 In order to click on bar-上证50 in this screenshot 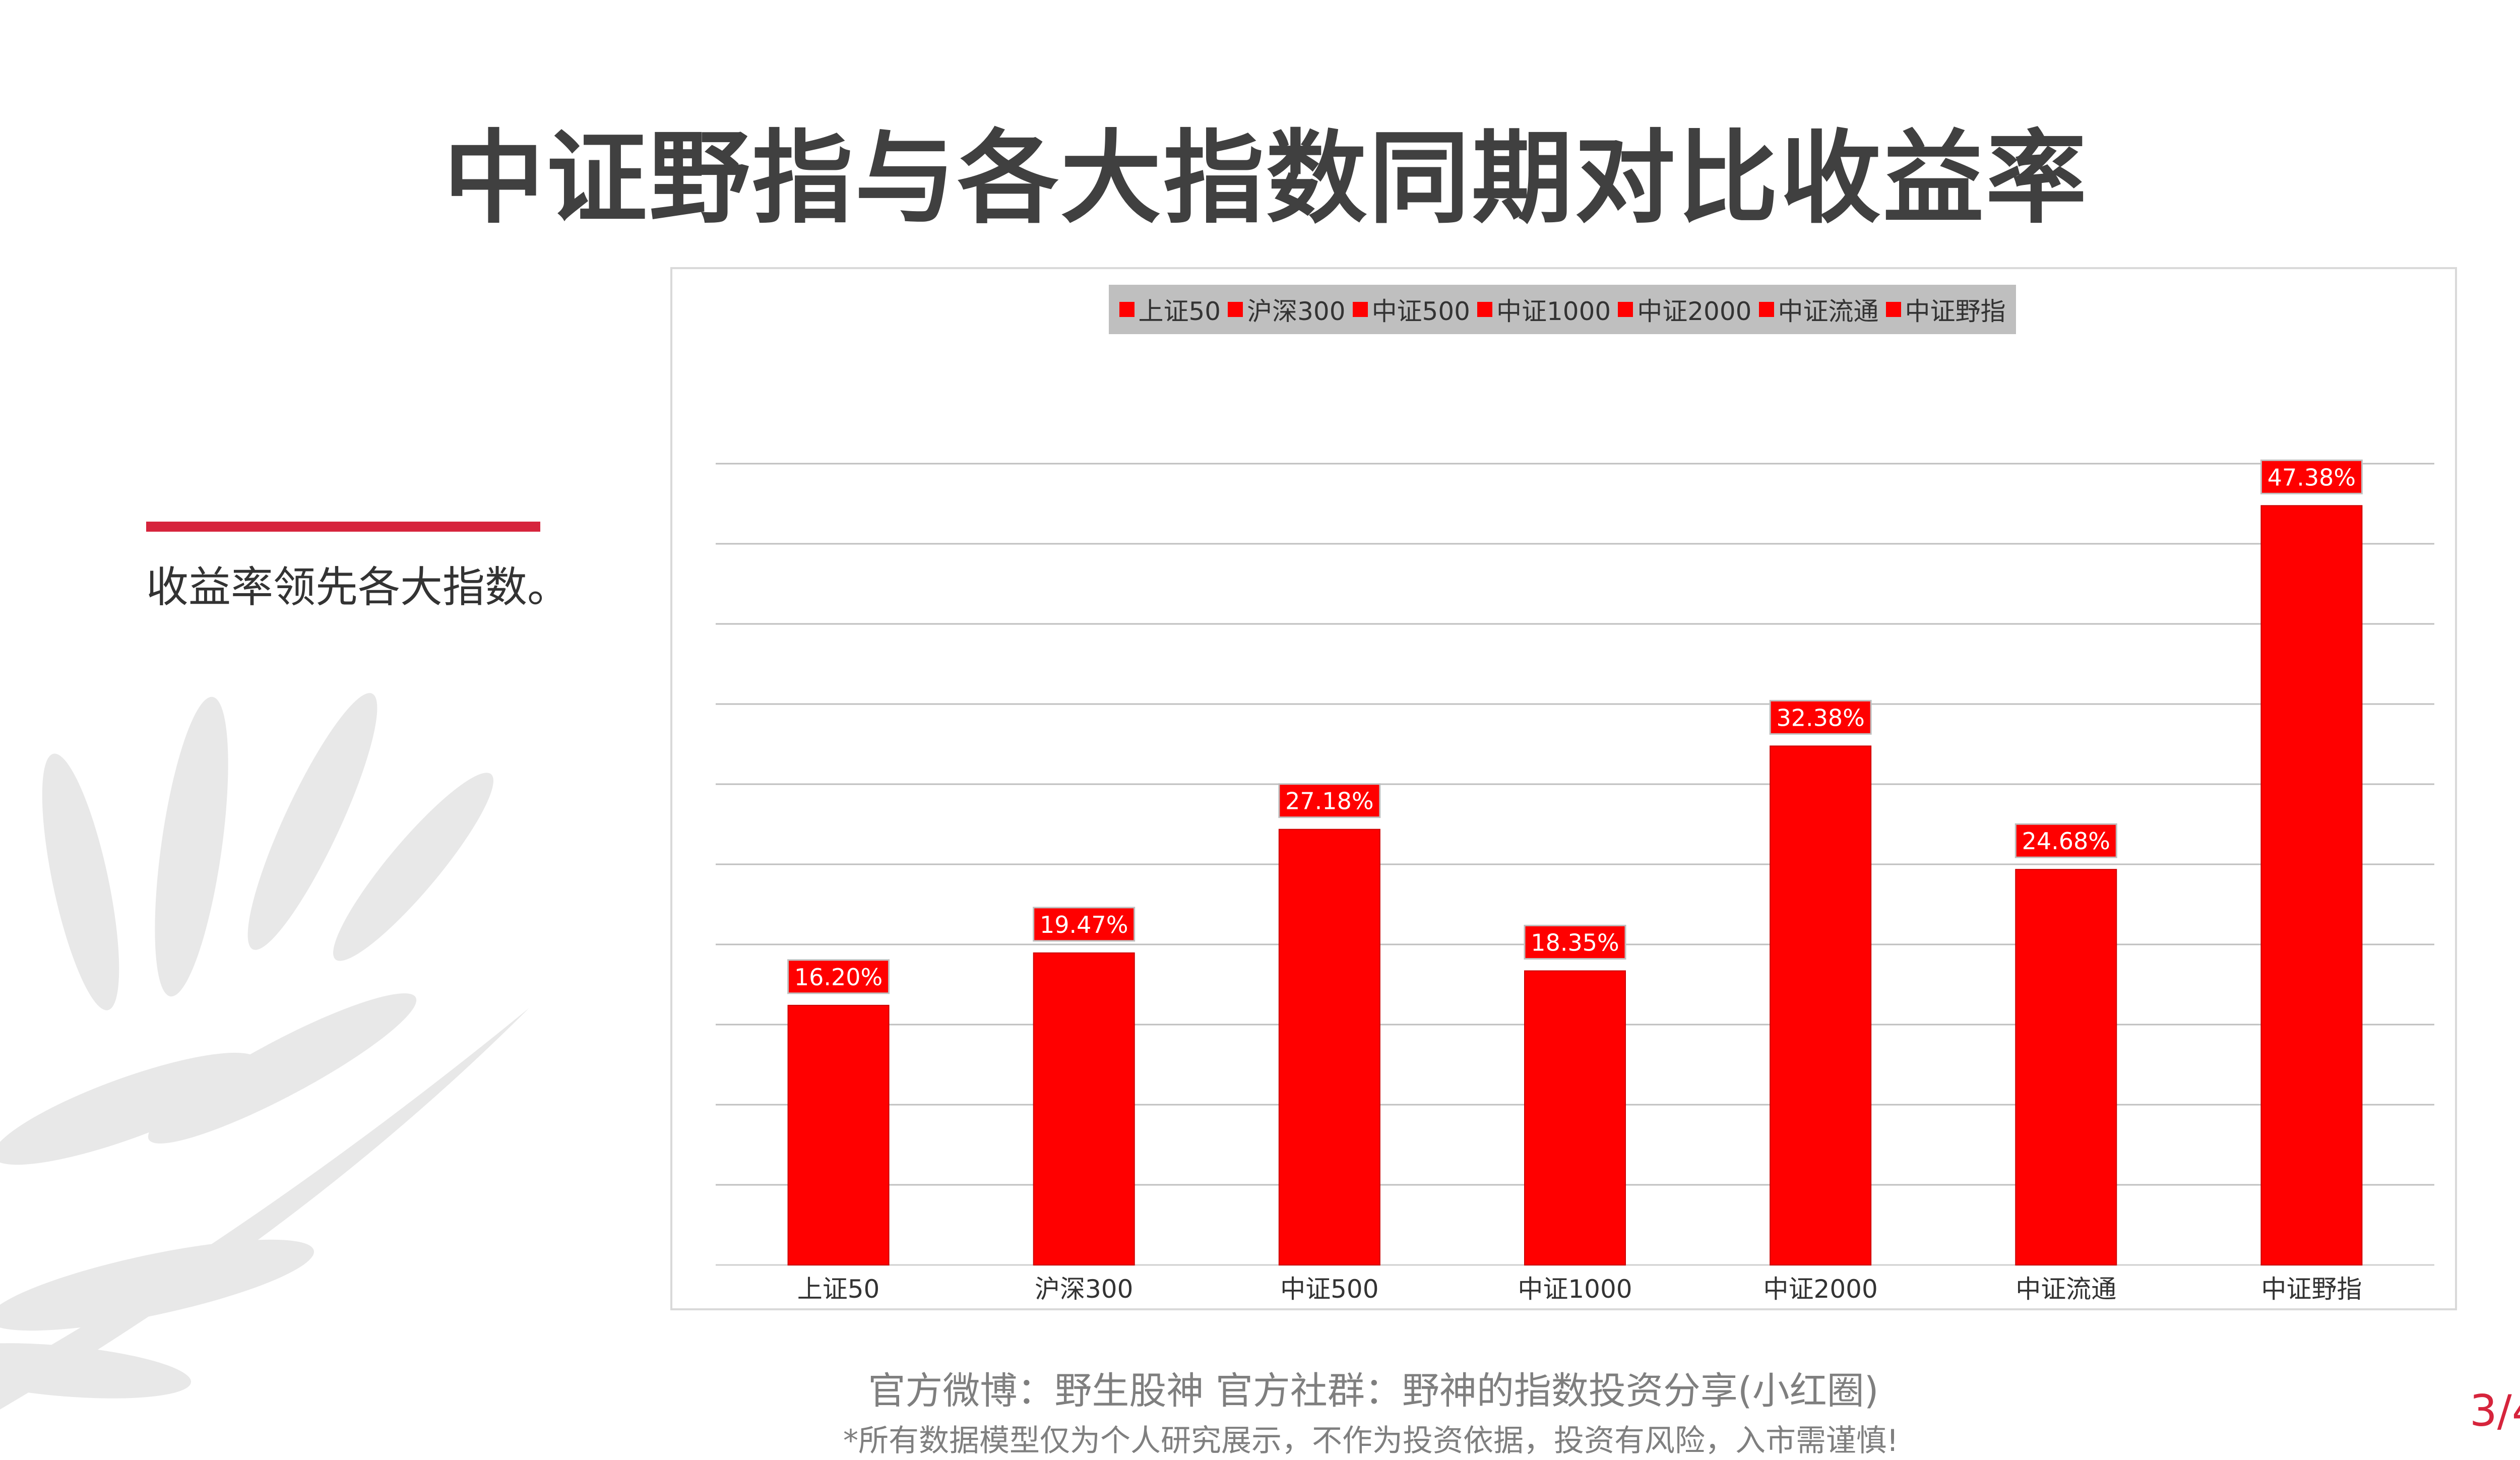, I will do `click(838, 1134)`.